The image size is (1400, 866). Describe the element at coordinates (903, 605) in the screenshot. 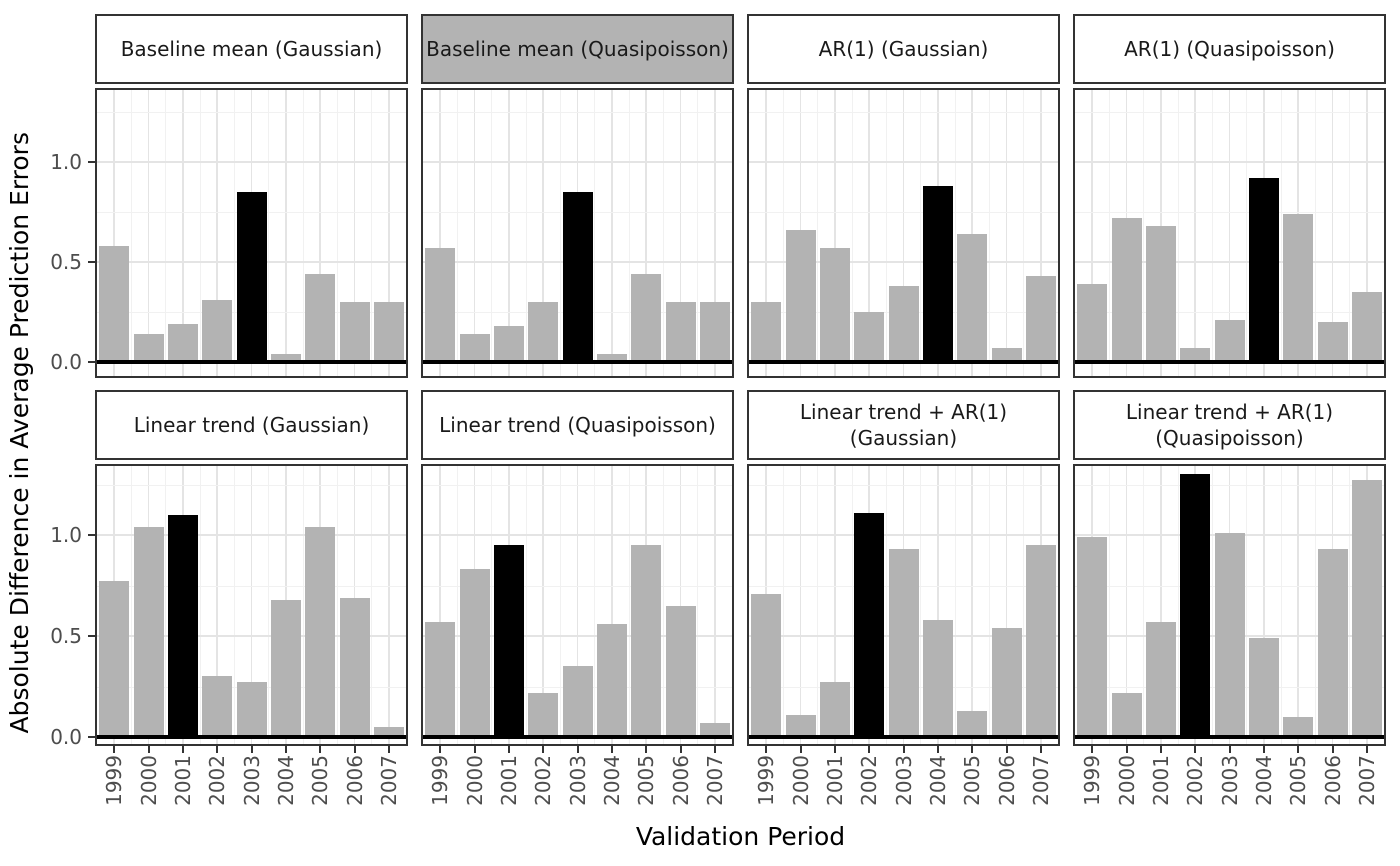

I see `facet-panel` at that location.